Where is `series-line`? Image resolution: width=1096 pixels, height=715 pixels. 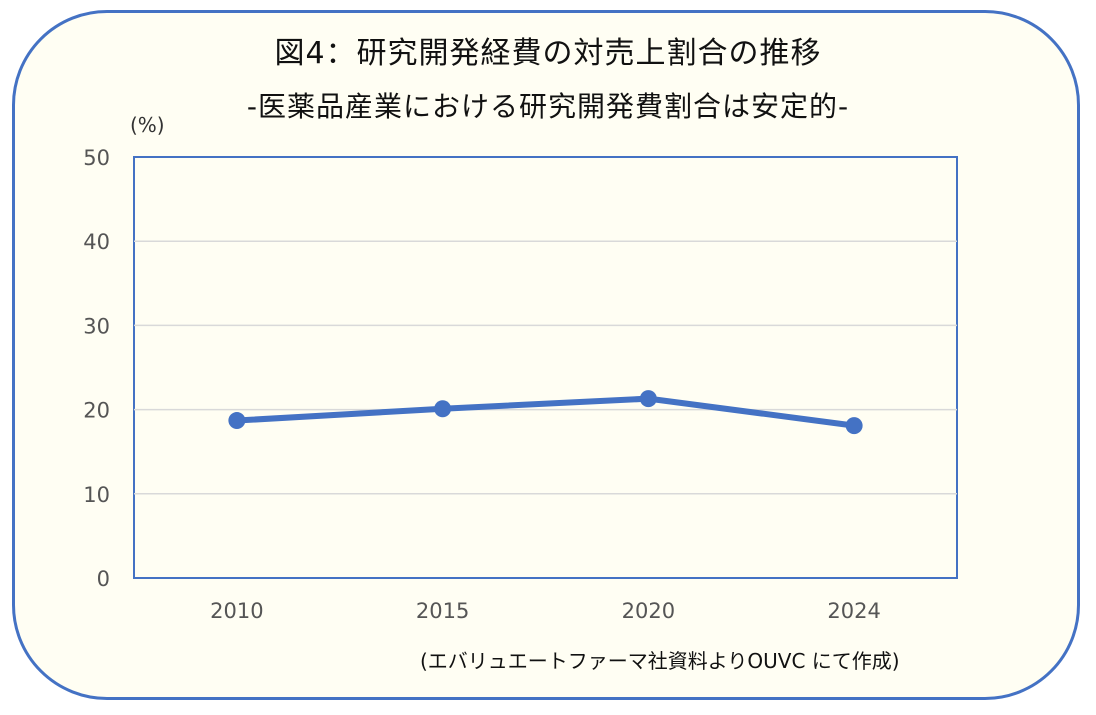 series-line is located at coordinates (545, 412).